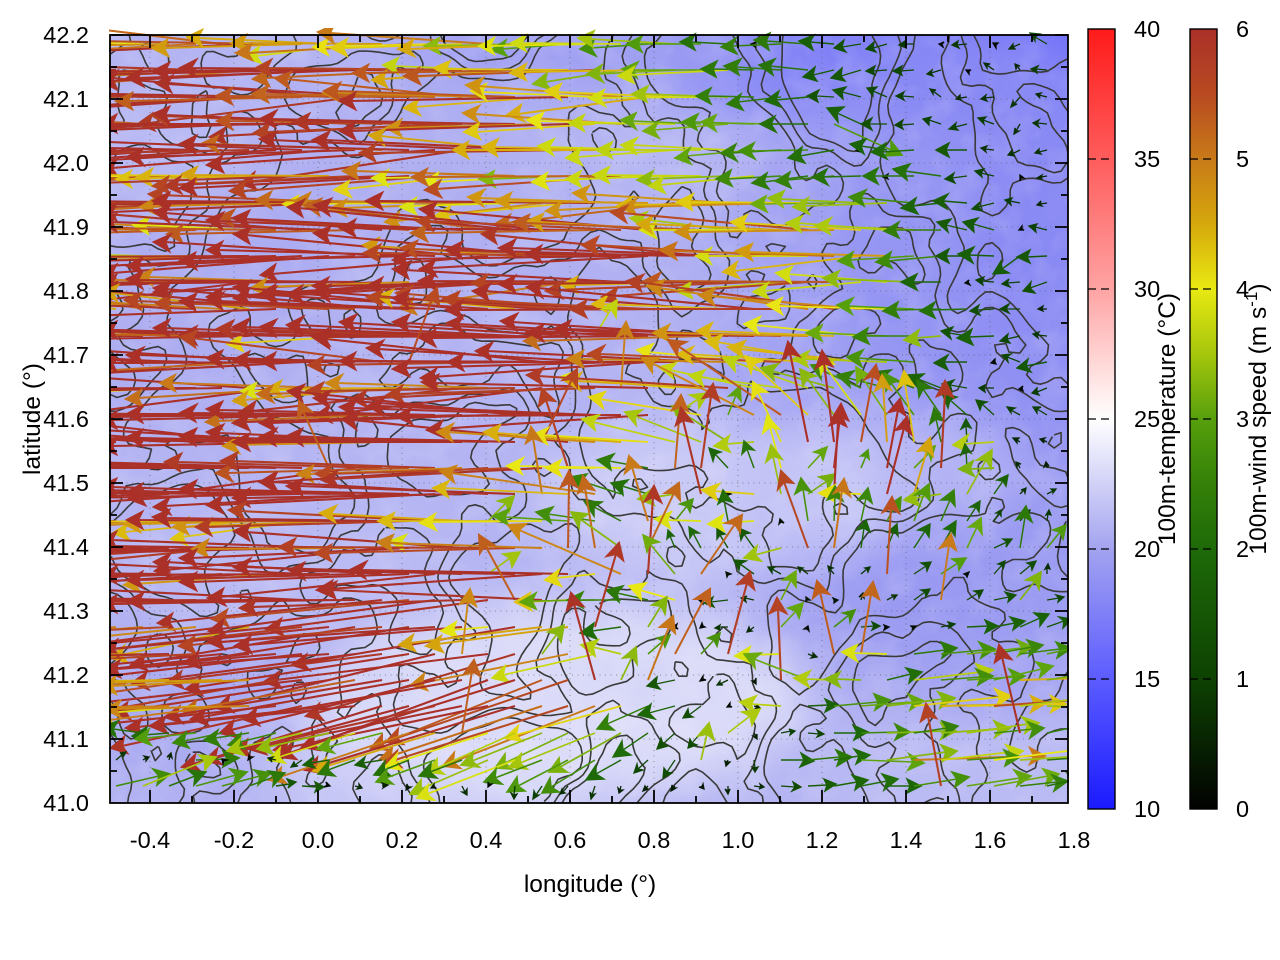 Image resolution: width=1280 pixels, height=960 pixels. Describe the element at coordinates (66, 611) in the screenshot. I see `svg-text: 41.3` at that location.